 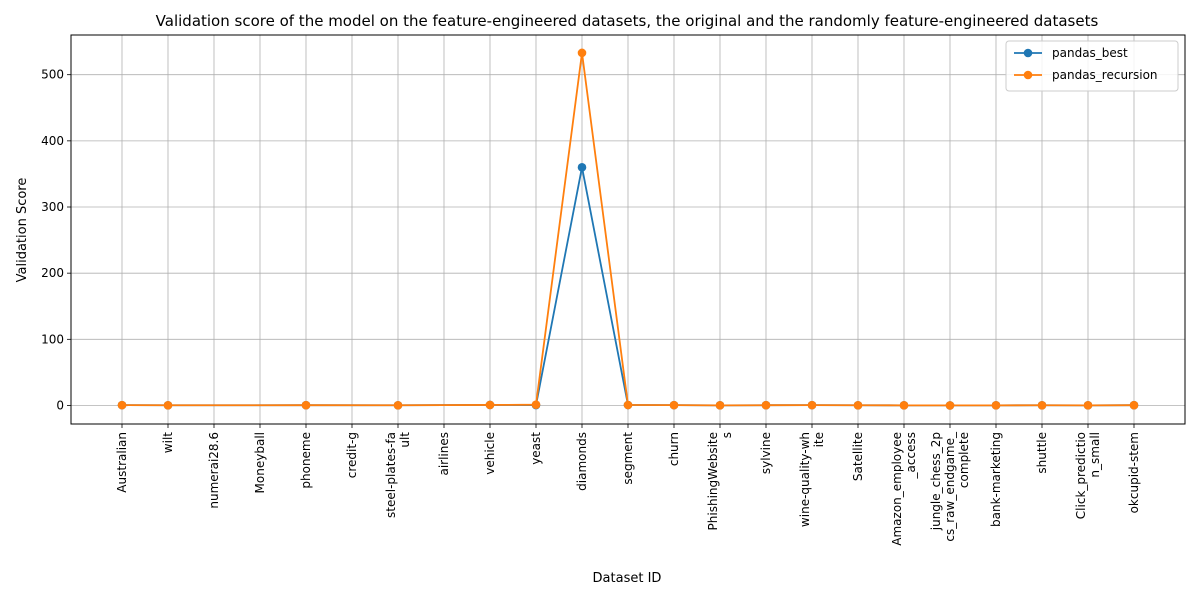 I want to click on x-tick-label-line: wine-quality-wh, so click(x=805, y=479).